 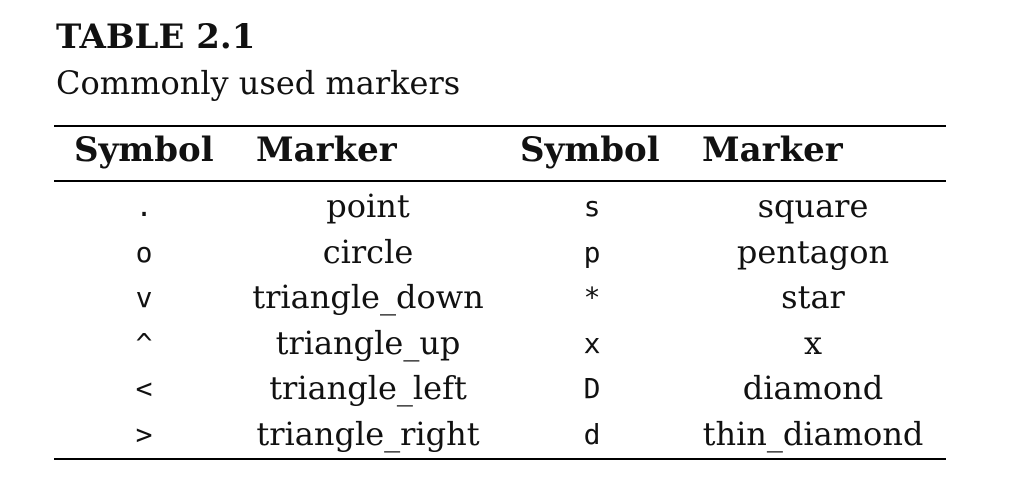 What do you see at coordinates (510, 298) in the screenshot?
I see `table-row: v triangle_down * star` at bounding box center [510, 298].